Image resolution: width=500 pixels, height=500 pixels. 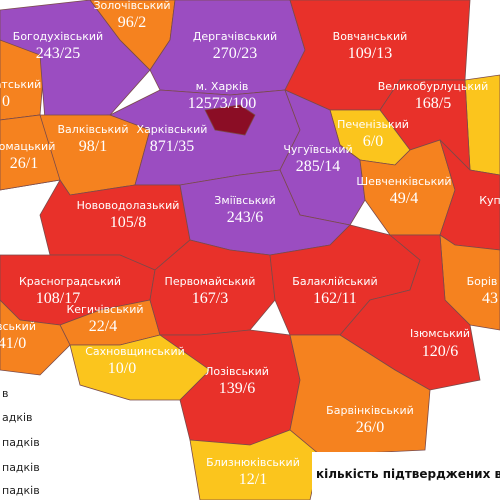 I want to click on district-name: Великобурлуцький, so click(x=433, y=86).